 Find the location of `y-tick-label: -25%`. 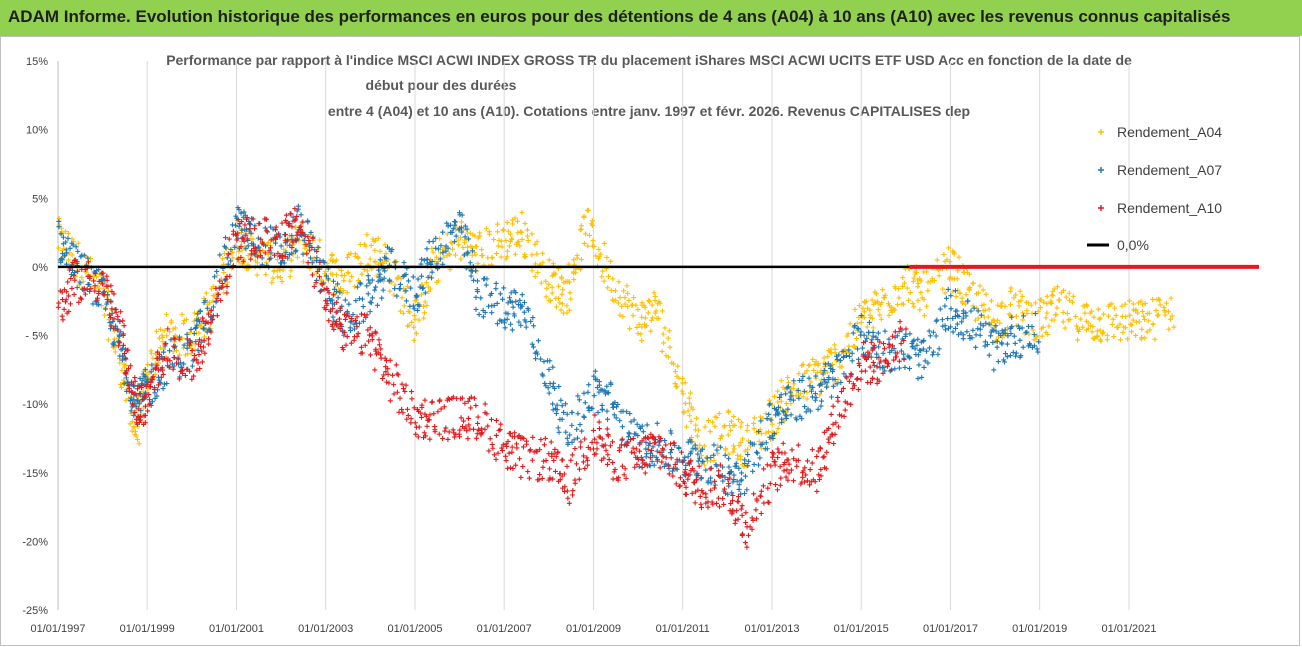

y-tick-label: -25% is located at coordinates (35, 611).